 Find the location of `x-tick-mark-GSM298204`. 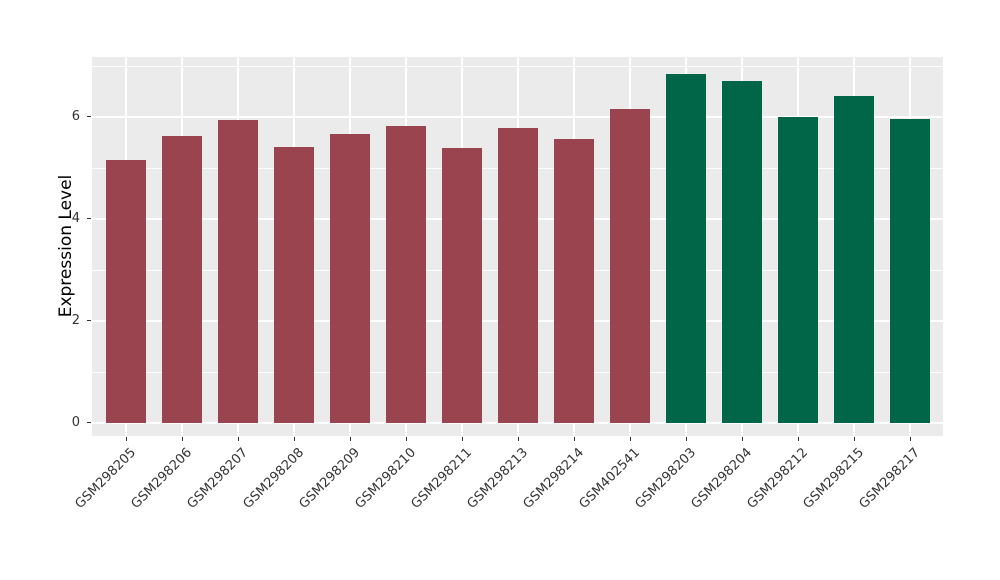

x-tick-mark-GSM298204 is located at coordinates (742, 439).